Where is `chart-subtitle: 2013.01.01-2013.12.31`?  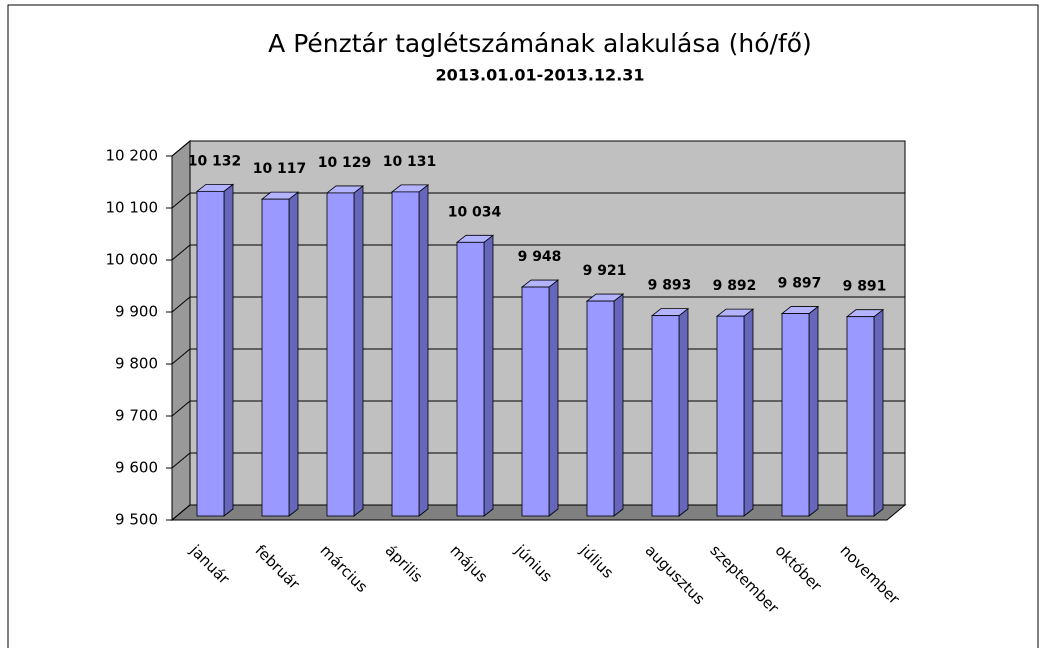
chart-subtitle: 2013.01.01-2013.12.31 is located at coordinates (539, 75).